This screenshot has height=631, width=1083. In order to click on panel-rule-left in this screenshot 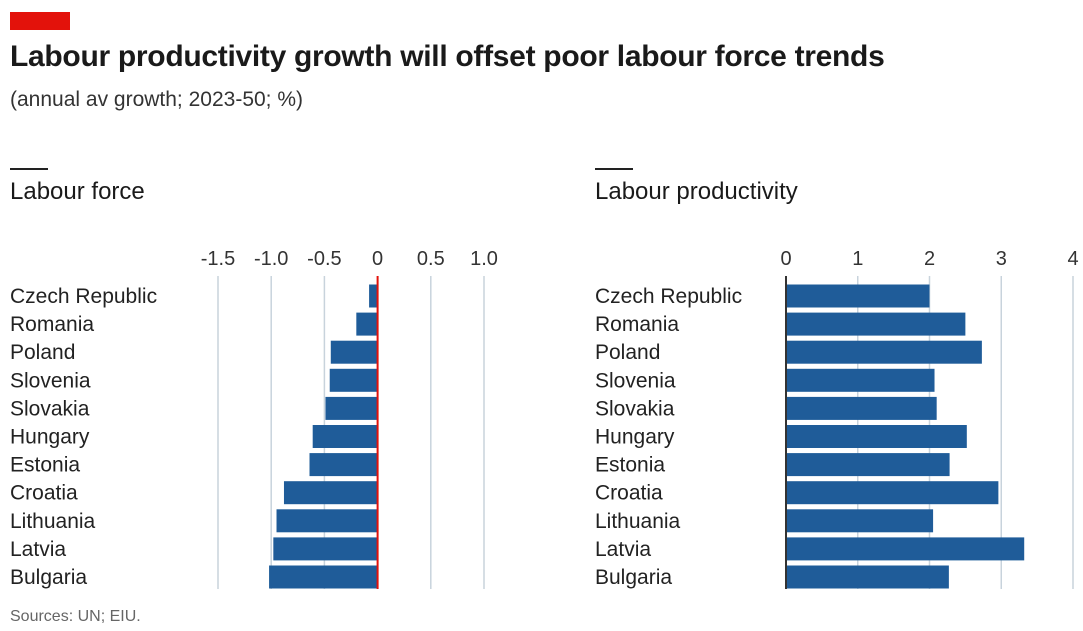, I will do `click(29, 169)`.